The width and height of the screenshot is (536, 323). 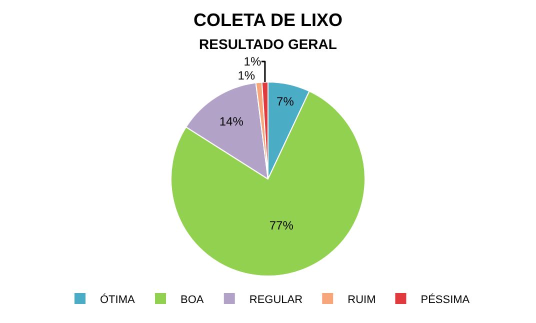 I want to click on legend-label: PÉSSIMA, so click(x=445, y=299).